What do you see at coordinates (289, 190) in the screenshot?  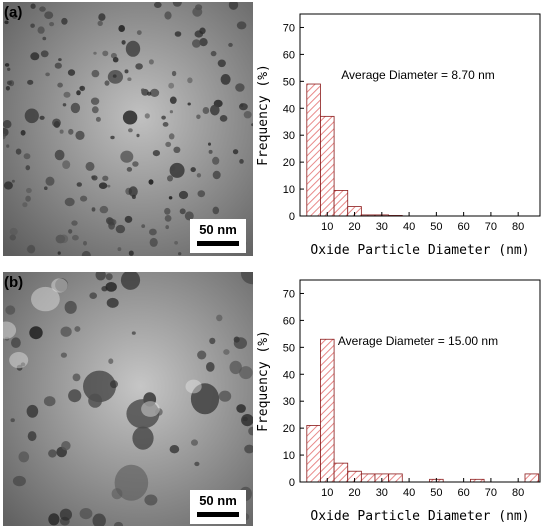 I see `y-tick-label: 10` at bounding box center [289, 190].